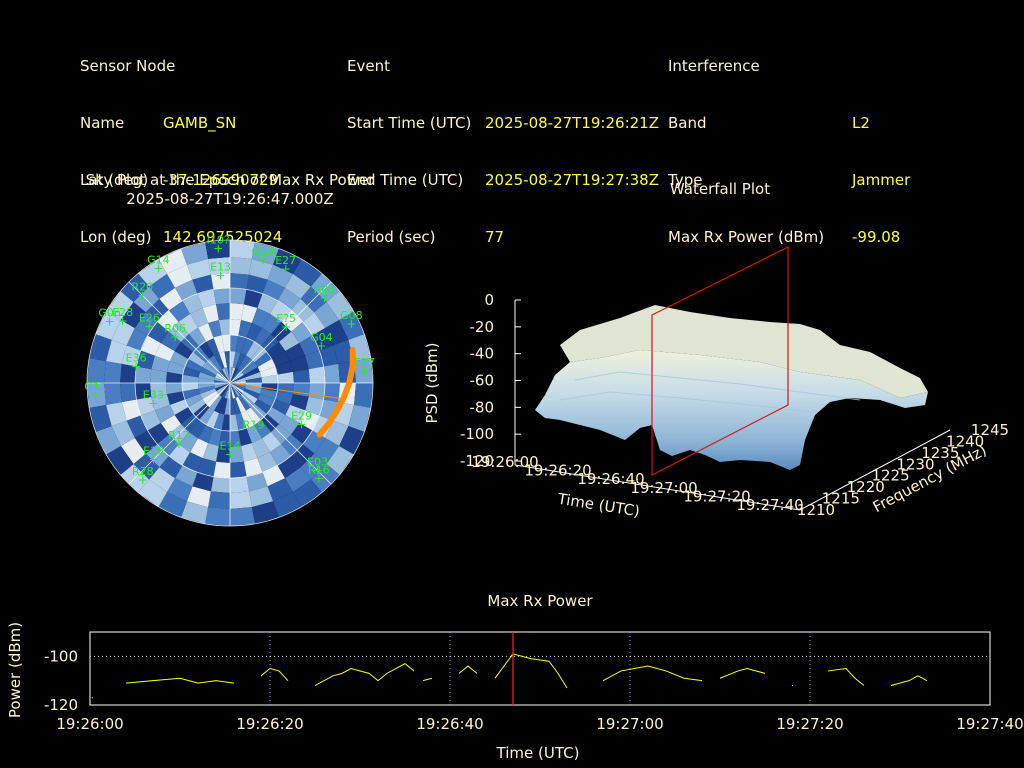 The height and width of the screenshot is (768, 1024). Describe the element at coordinates (391, 237) in the screenshot. I see `event-period-label: Period (sec)` at that location.